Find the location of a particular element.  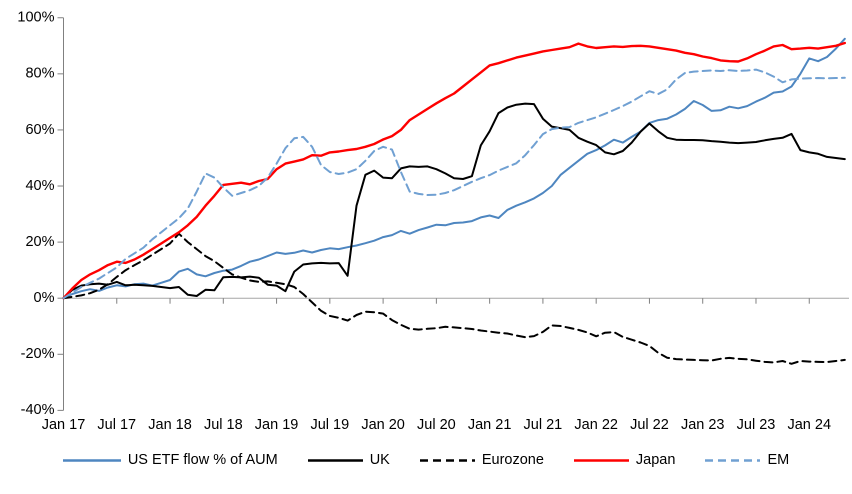

legend-item-eurozone: Eurozone is located at coordinates (481, 460).